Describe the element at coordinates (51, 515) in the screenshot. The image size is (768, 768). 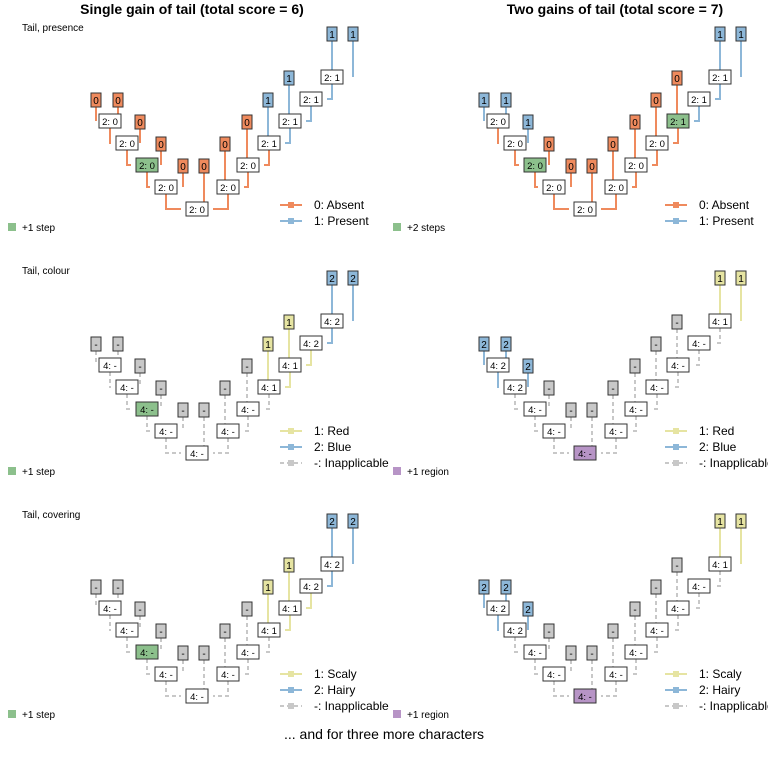
I see `row-label-2: Tail, covering` at that location.